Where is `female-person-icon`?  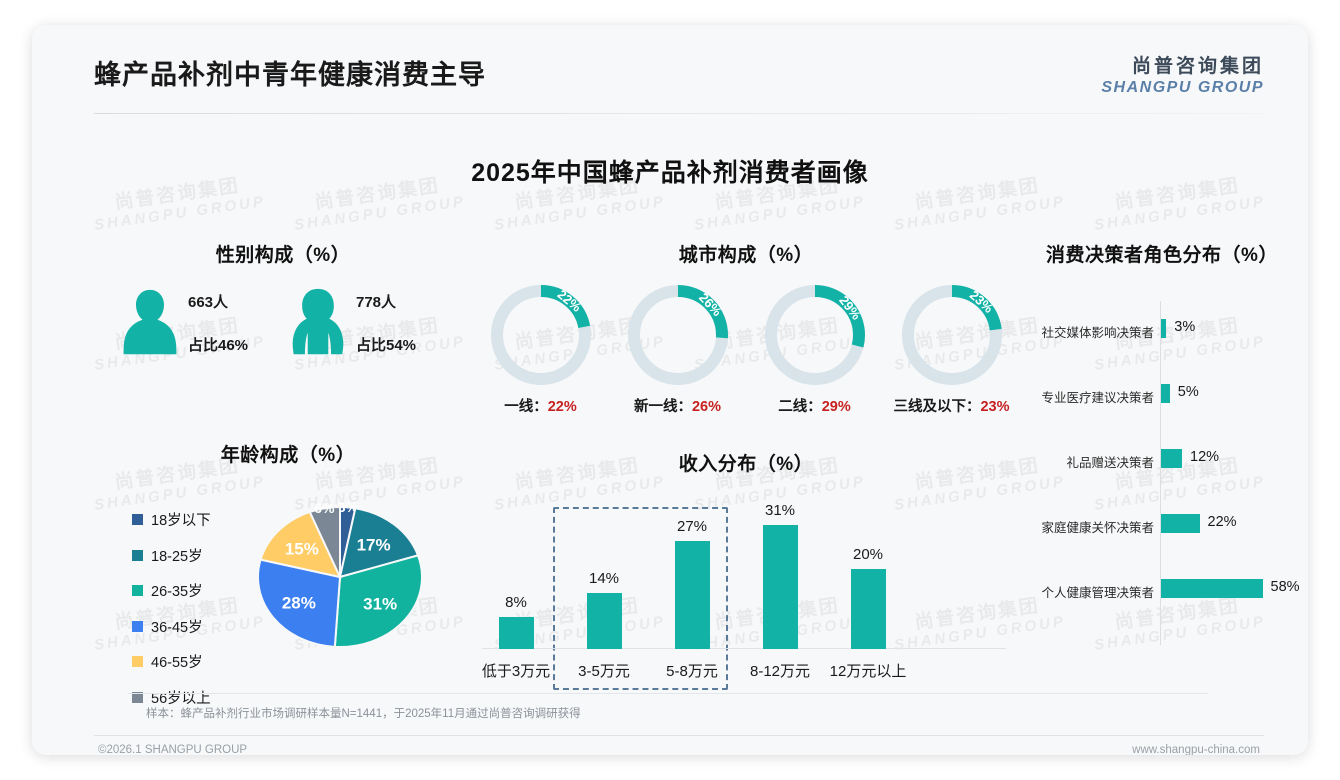
female-person-icon is located at coordinates (318, 322).